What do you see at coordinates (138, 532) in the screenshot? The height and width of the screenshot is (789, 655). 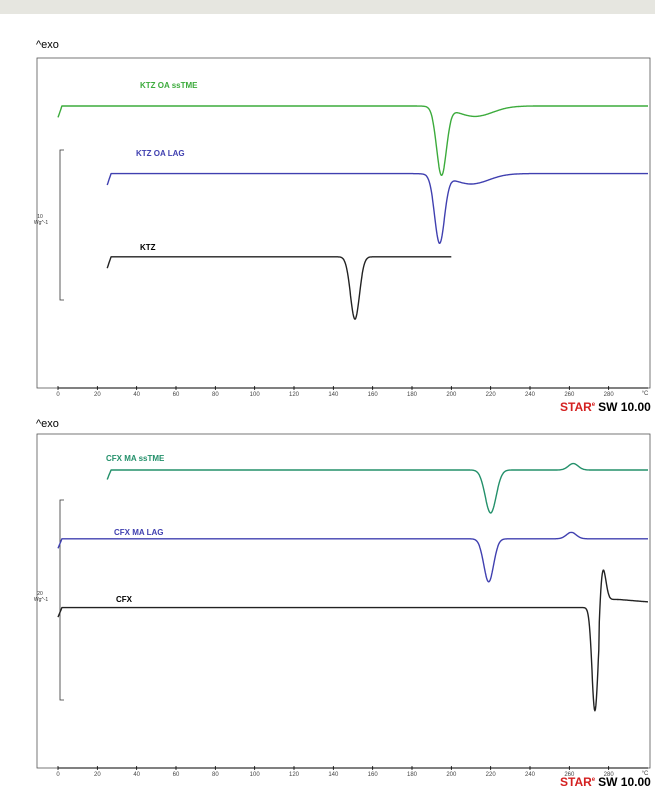 I see `series-label: CFX MA LAG` at bounding box center [138, 532].